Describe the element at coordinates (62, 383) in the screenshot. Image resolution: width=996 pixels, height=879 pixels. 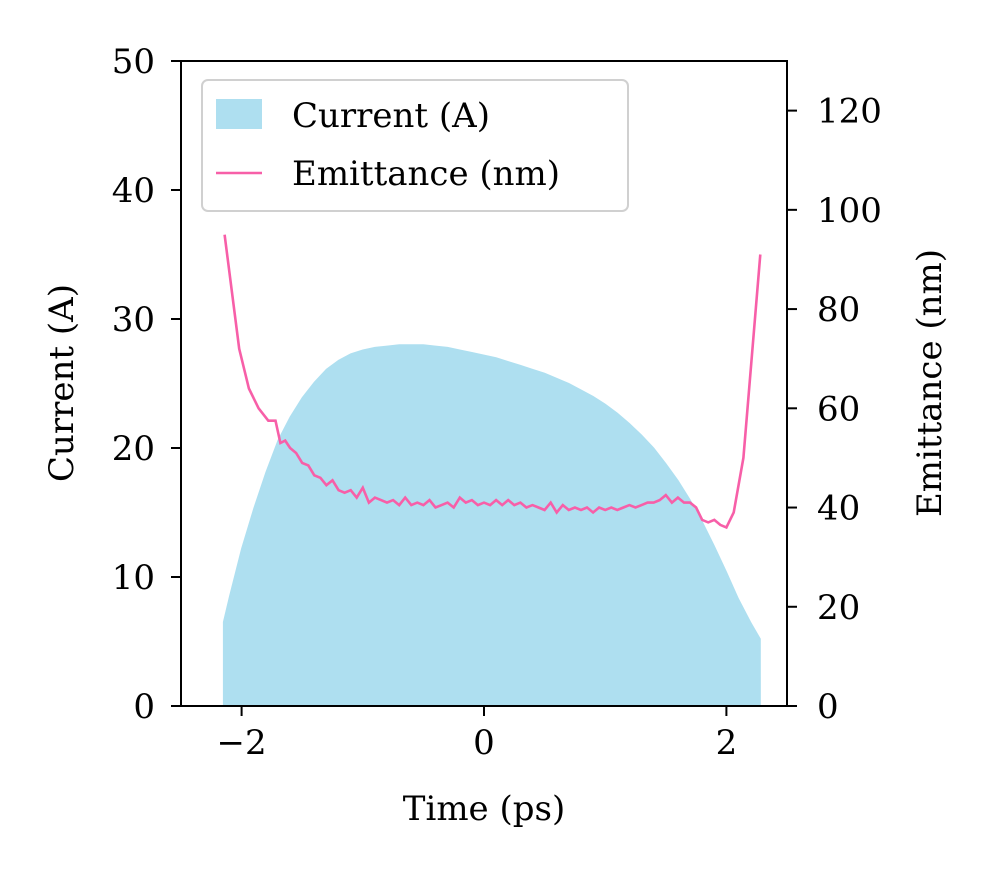
I see `y-axis-label: Current (A)` at that location.